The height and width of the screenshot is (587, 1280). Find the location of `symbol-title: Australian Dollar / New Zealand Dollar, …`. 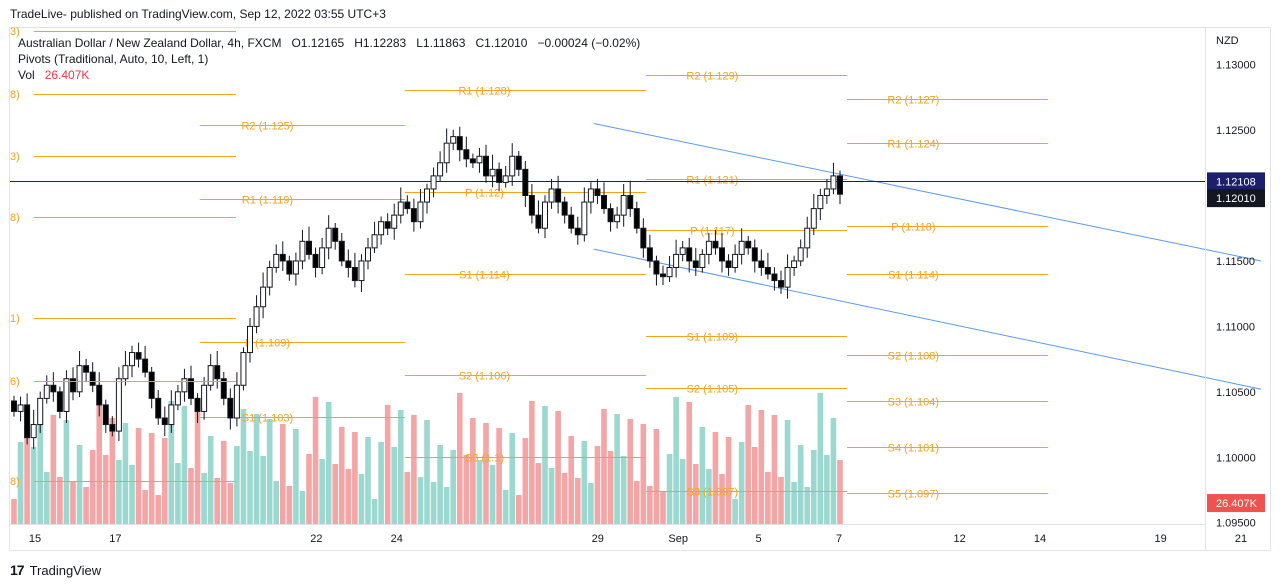

symbol-title: Australian Dollar / New Zealand Dollar, … is located at coordinates (150, 43).